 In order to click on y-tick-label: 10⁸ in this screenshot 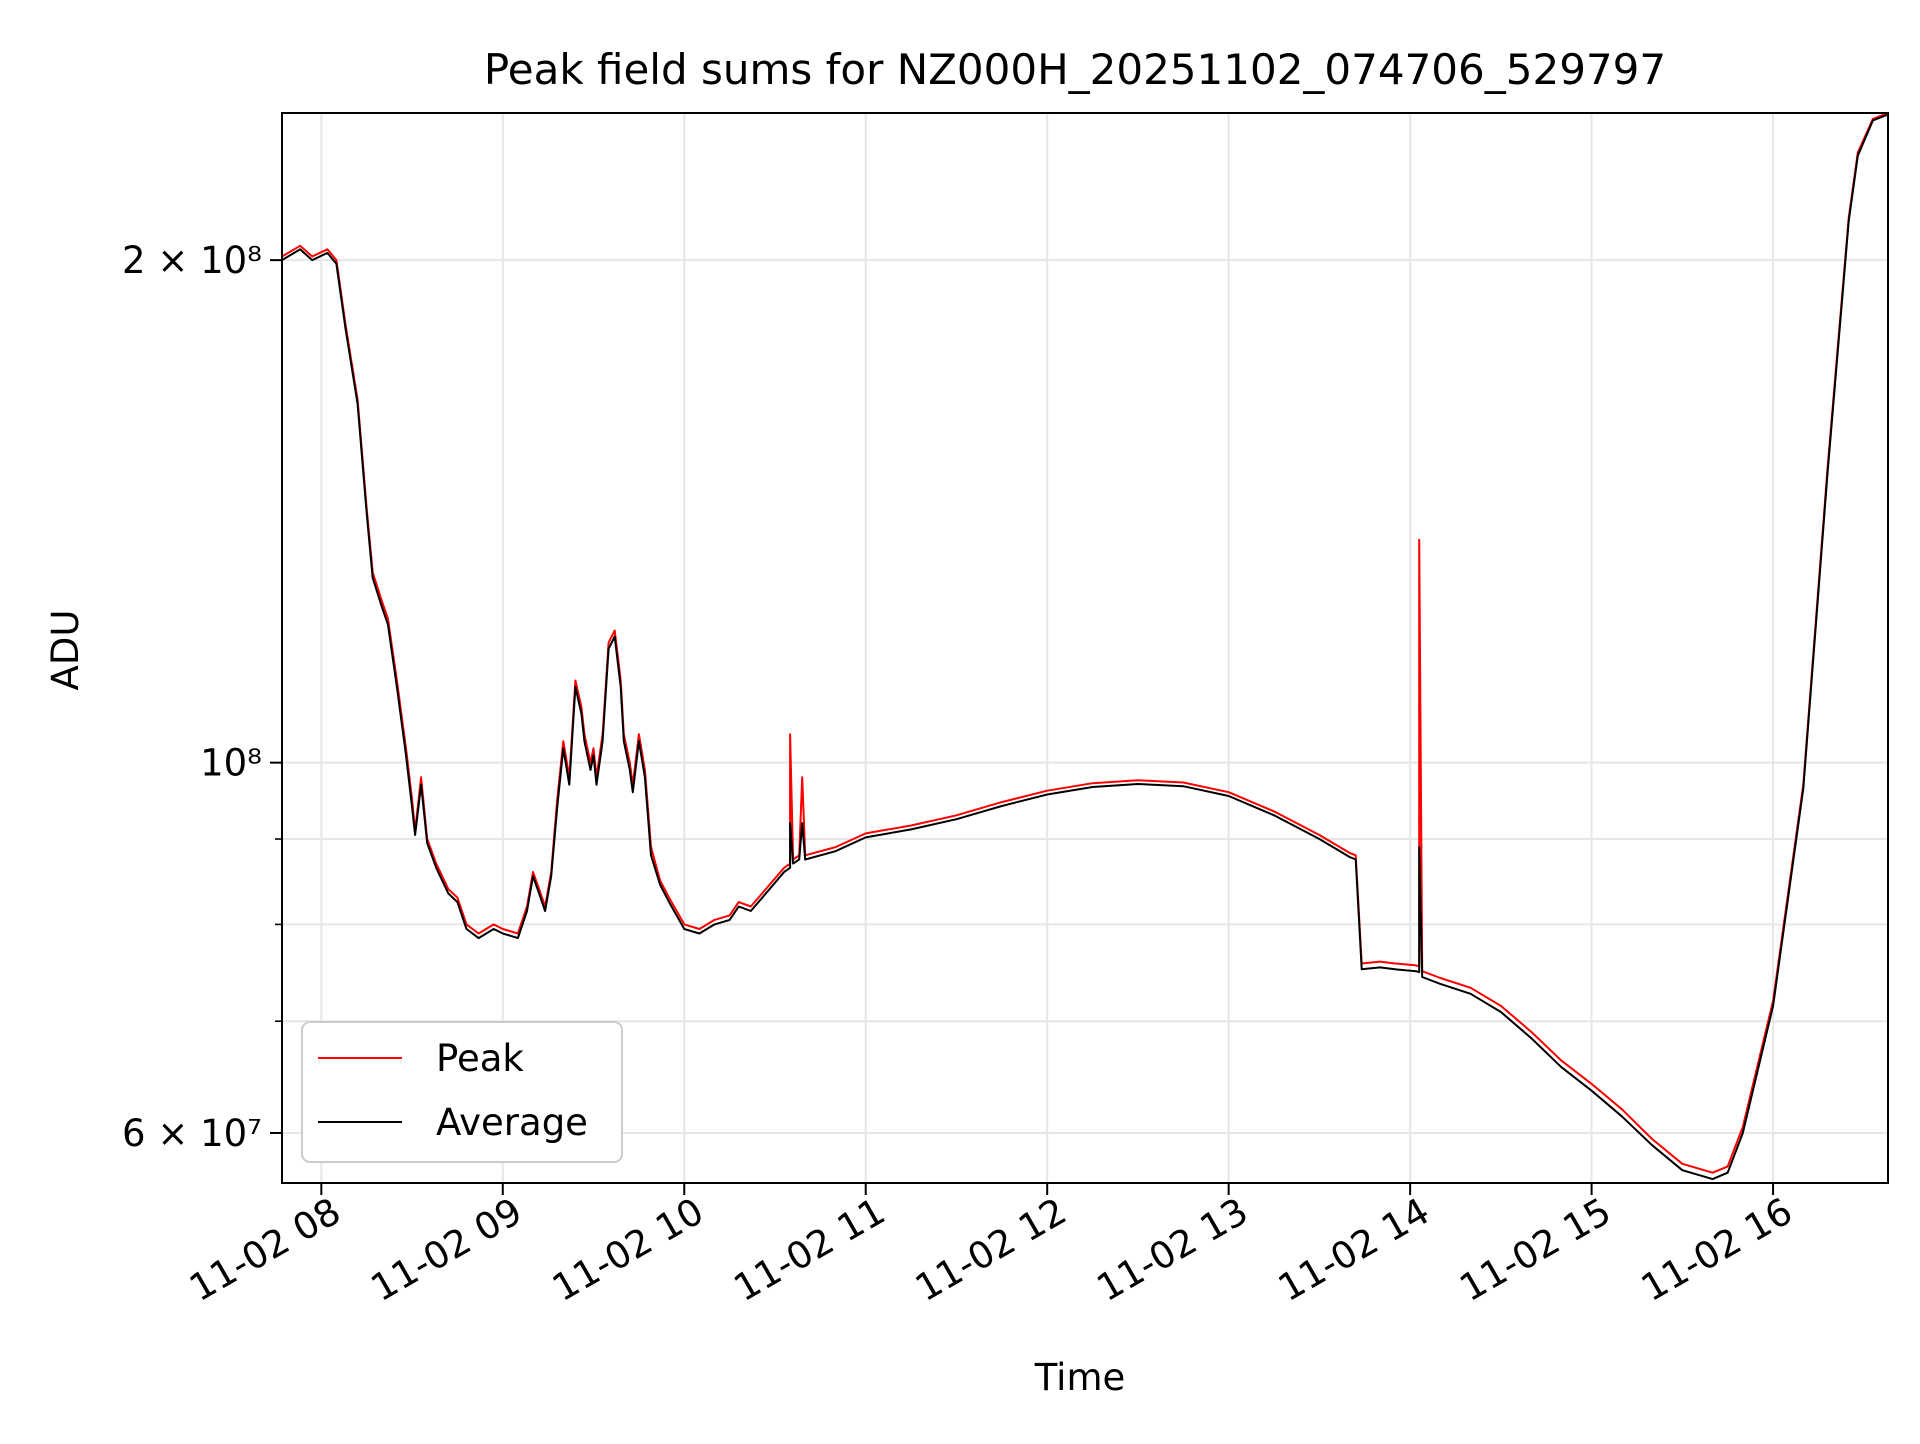, I will do `click(231, 763)`.